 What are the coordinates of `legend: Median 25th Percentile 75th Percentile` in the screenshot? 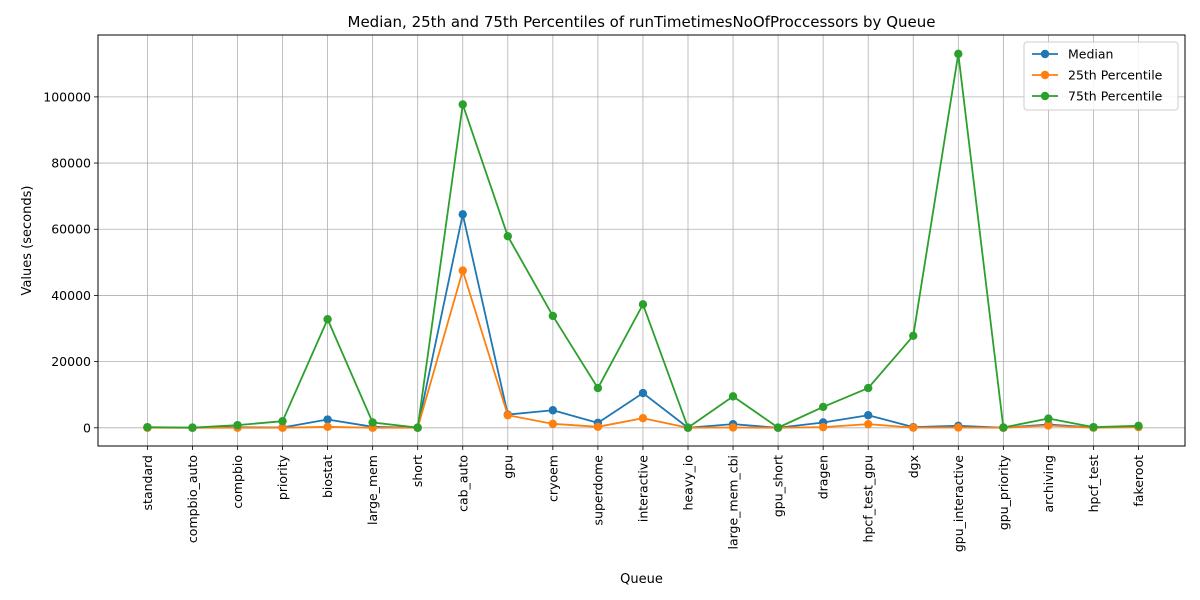 It's located at (1101, 76).